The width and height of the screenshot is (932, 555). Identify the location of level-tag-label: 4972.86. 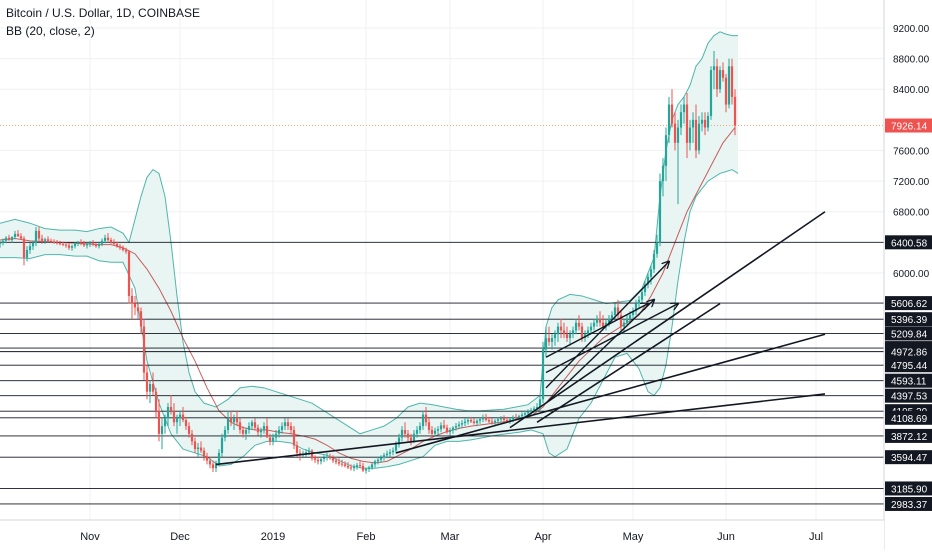
(909, 353).